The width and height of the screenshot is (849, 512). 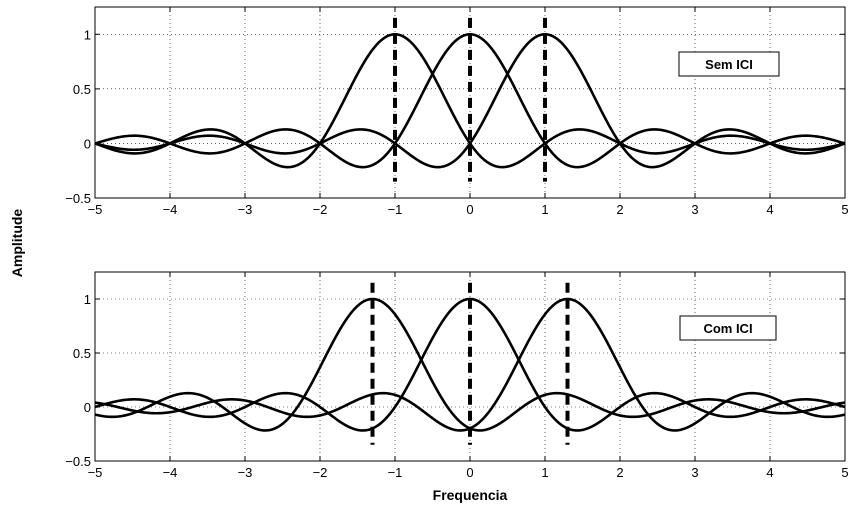 I want to click on legend-label: Sem ICI, so click(x=729, y=64).